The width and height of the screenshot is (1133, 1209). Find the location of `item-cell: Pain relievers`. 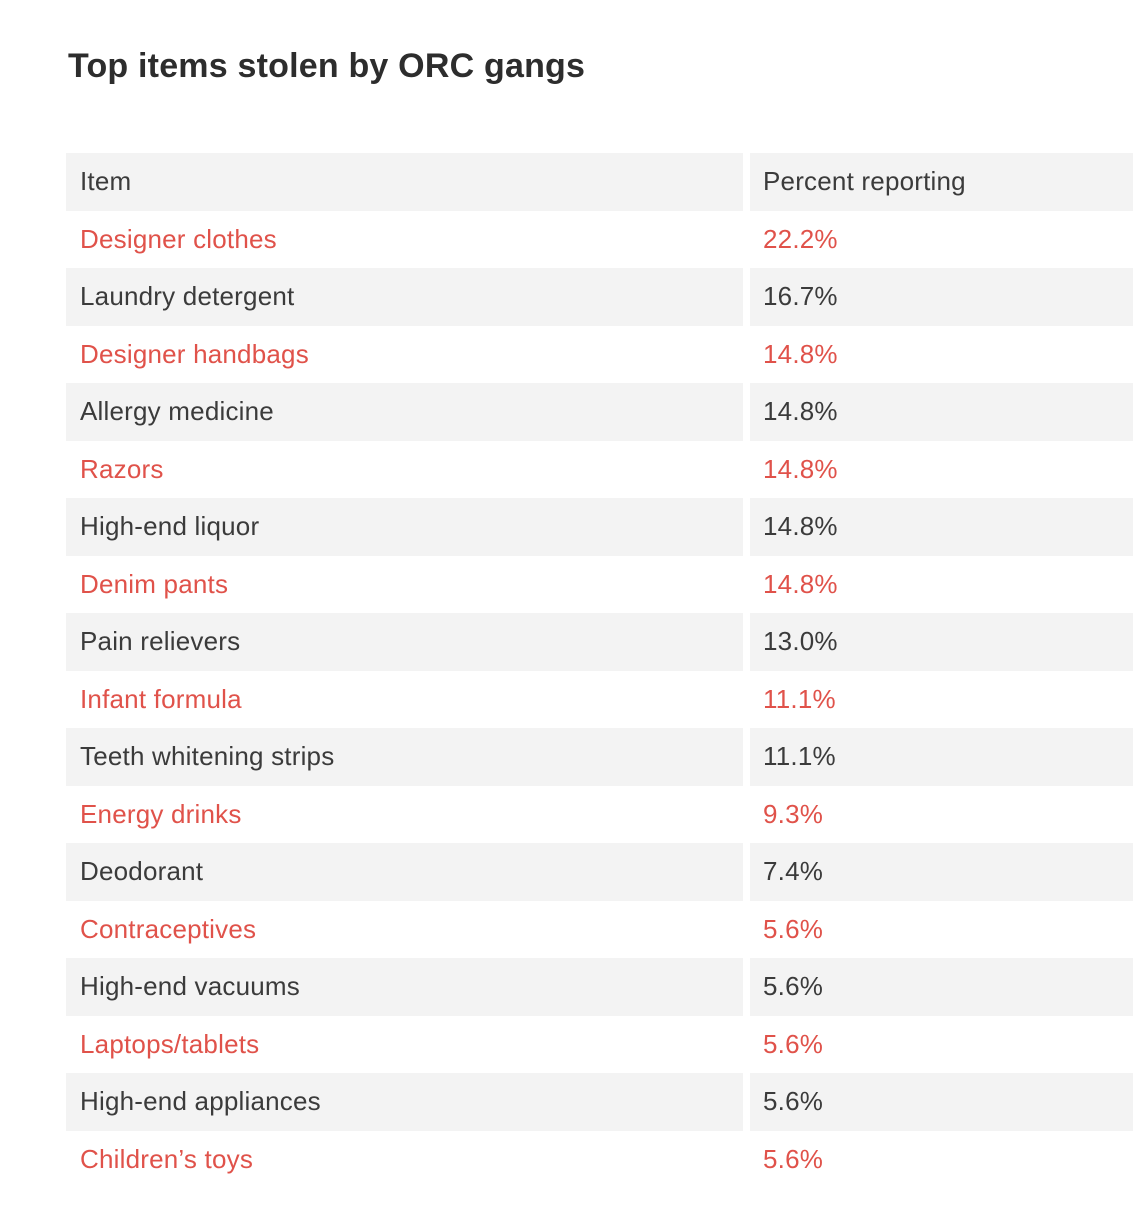

item-cell: Pain relievers is located at coordinates (404, 642).